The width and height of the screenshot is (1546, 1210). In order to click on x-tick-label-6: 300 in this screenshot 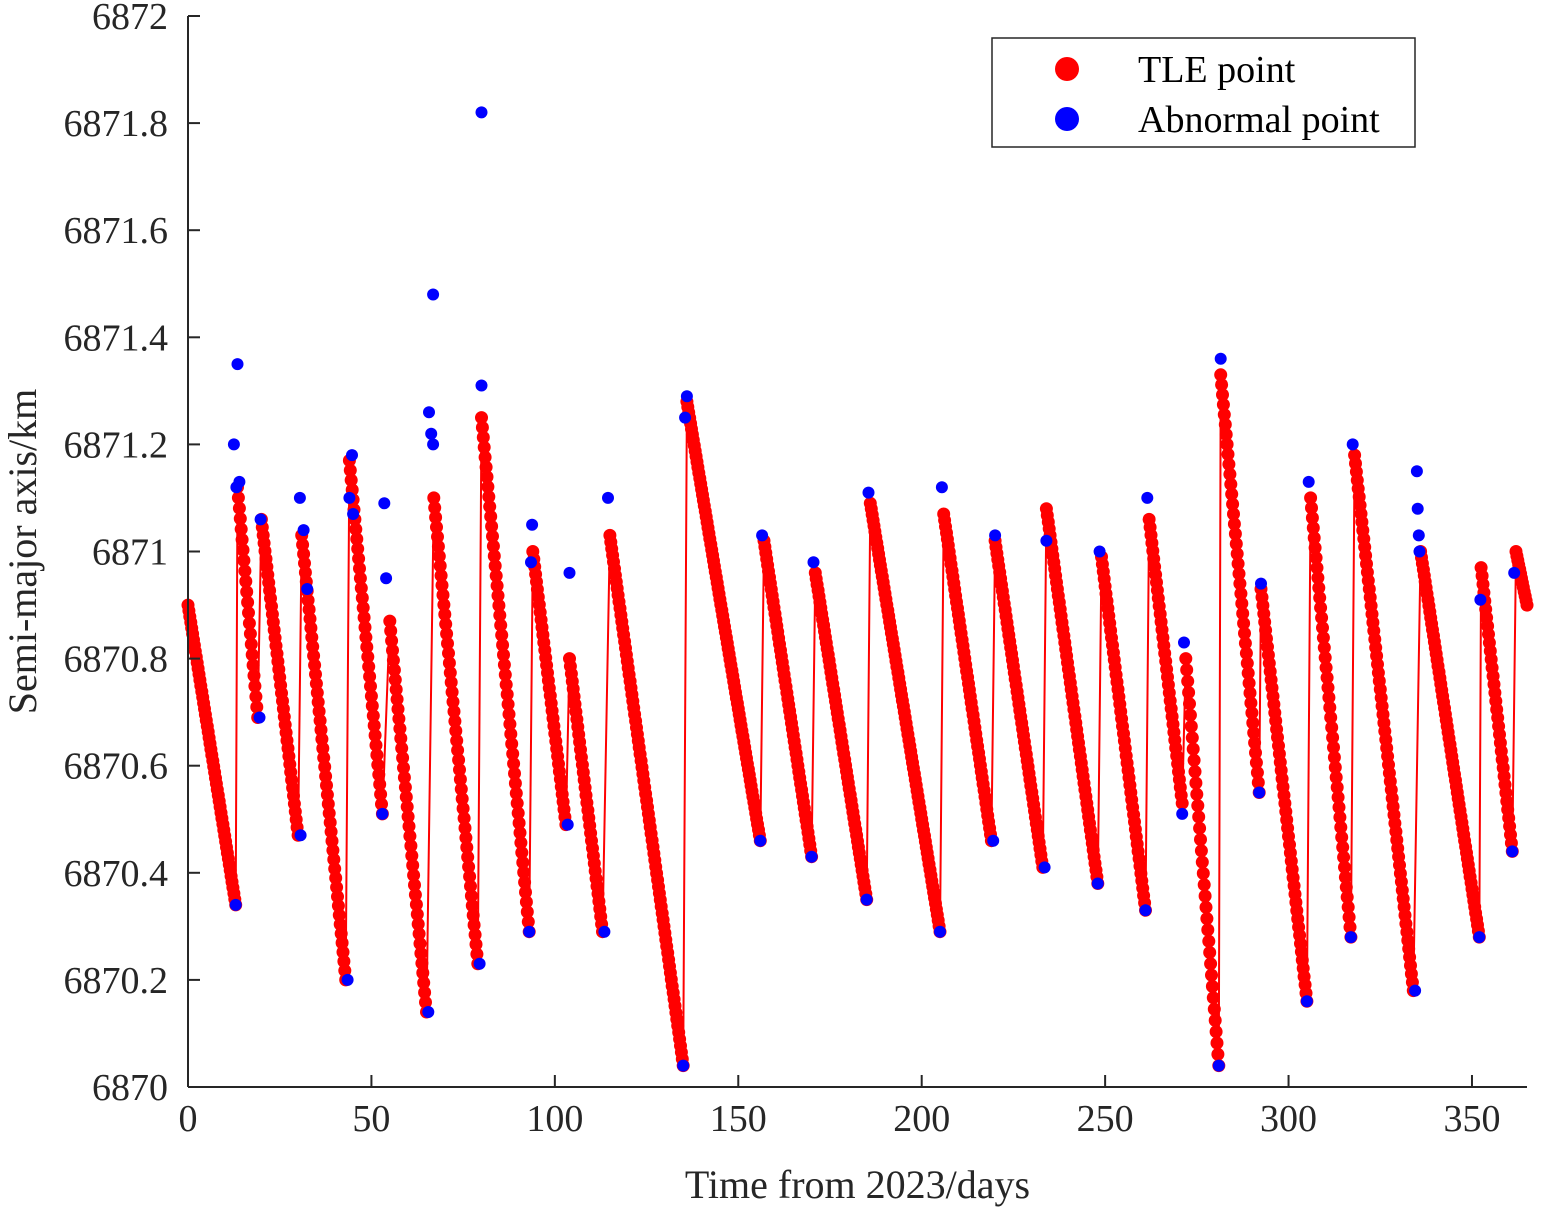, I will do `click(1288, 1119)`.